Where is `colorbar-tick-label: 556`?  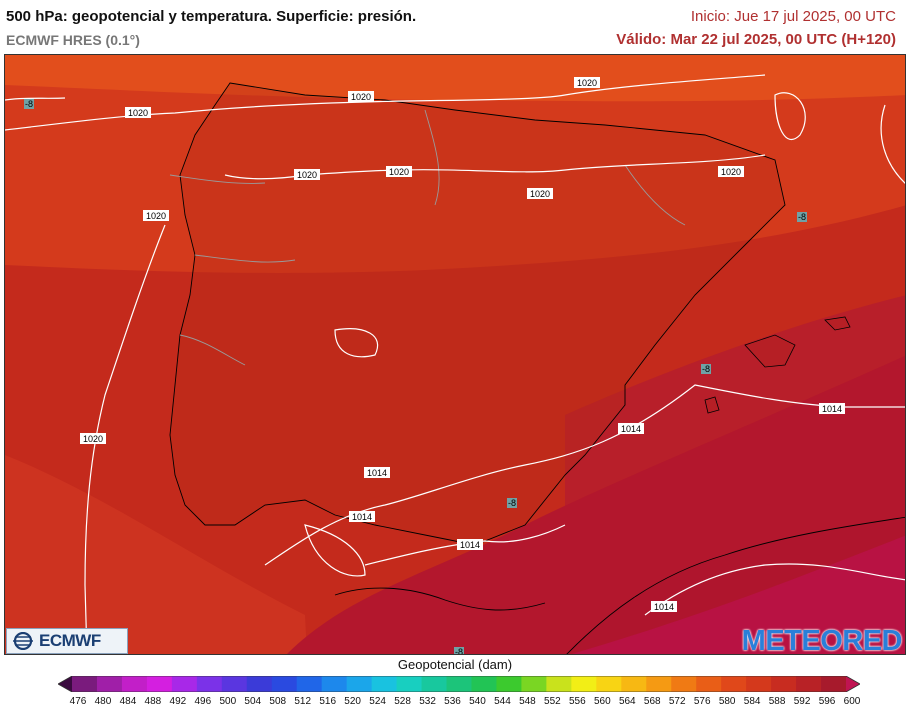 colorbar-tick-label: 556 is located at coordinates (577, 701).